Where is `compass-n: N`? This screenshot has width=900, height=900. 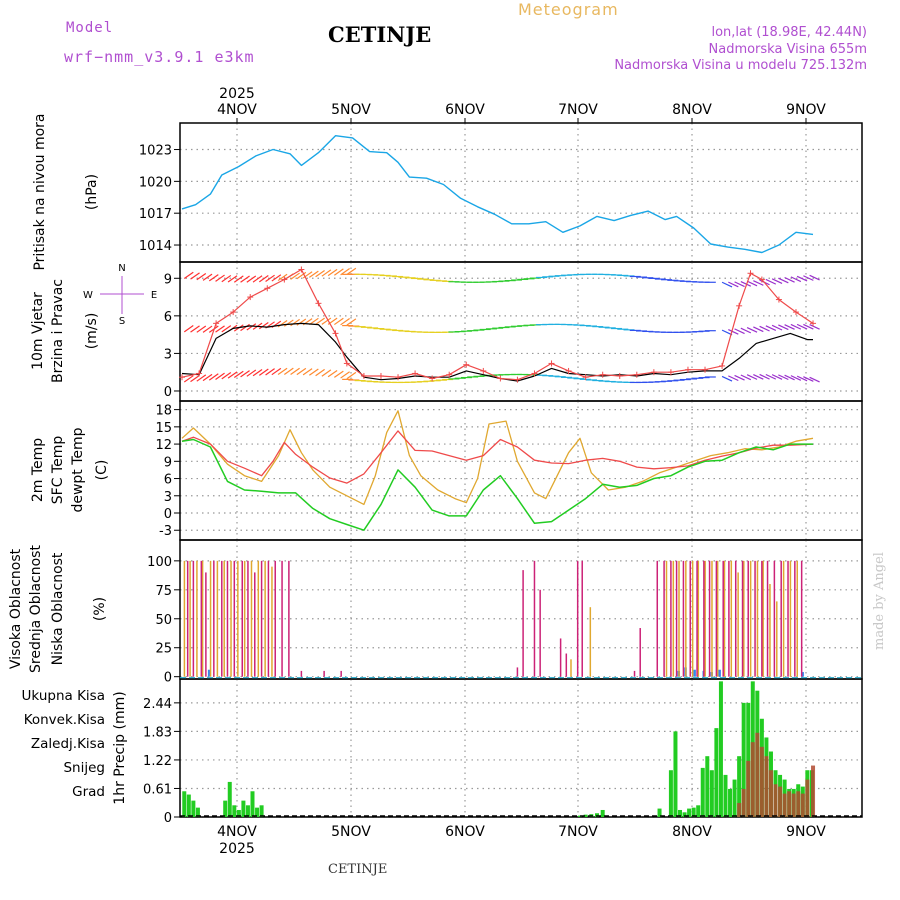 compass-n: N is located at coordinates (121, 268).